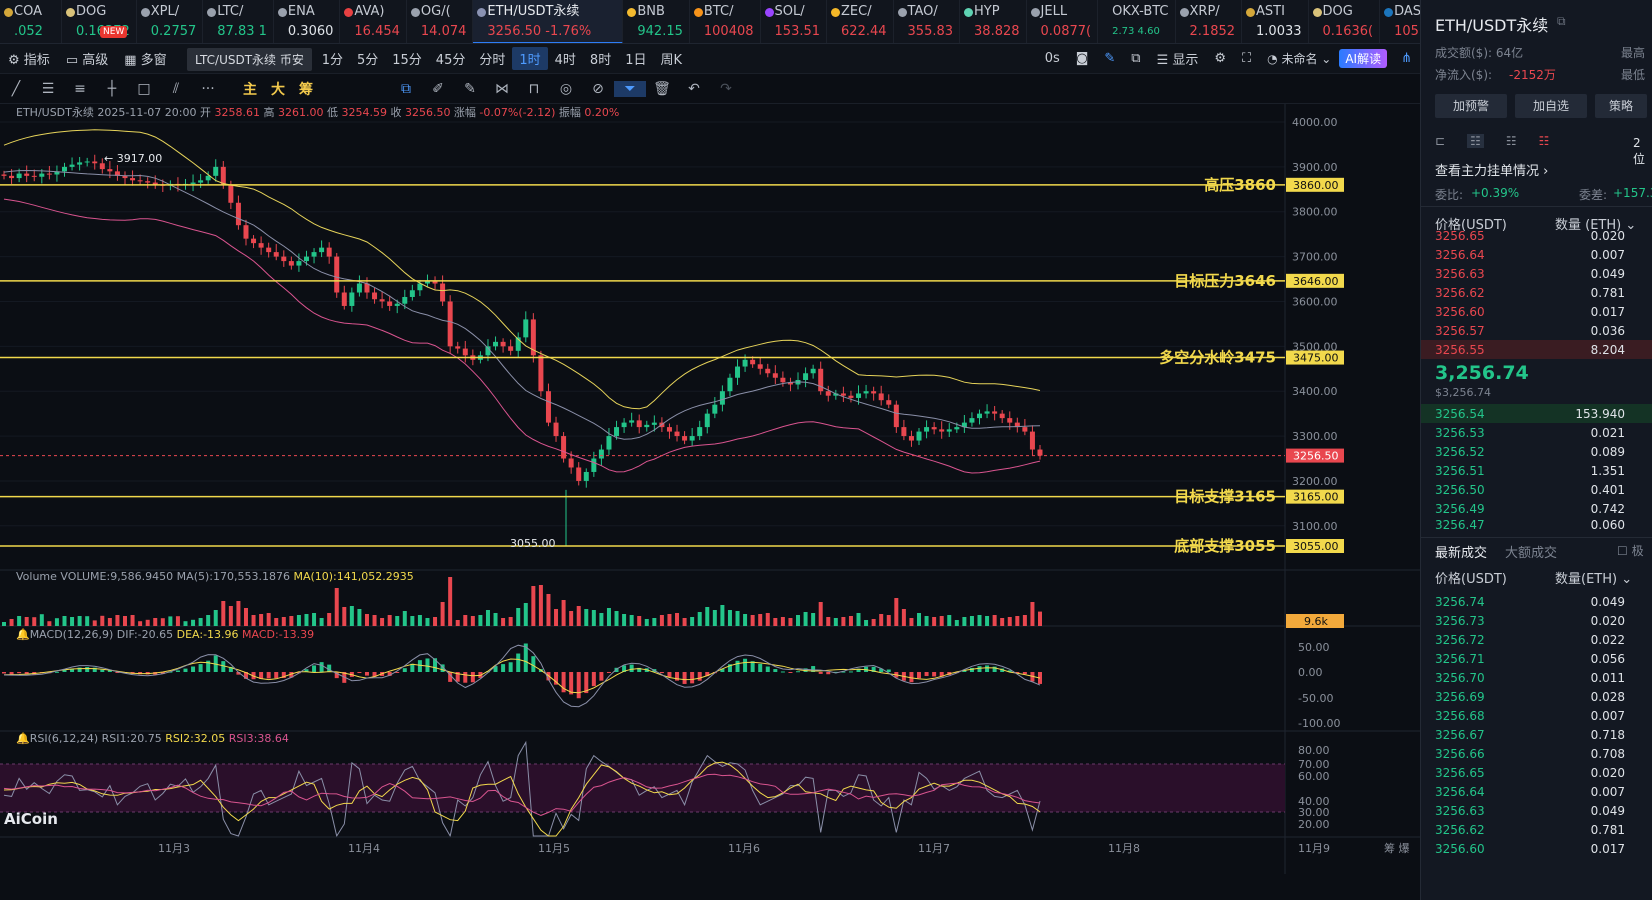  Describe the element at coordinates (1536, 525) in the screenshot. I see `bid-row: 3256.47 0.060` at that location.